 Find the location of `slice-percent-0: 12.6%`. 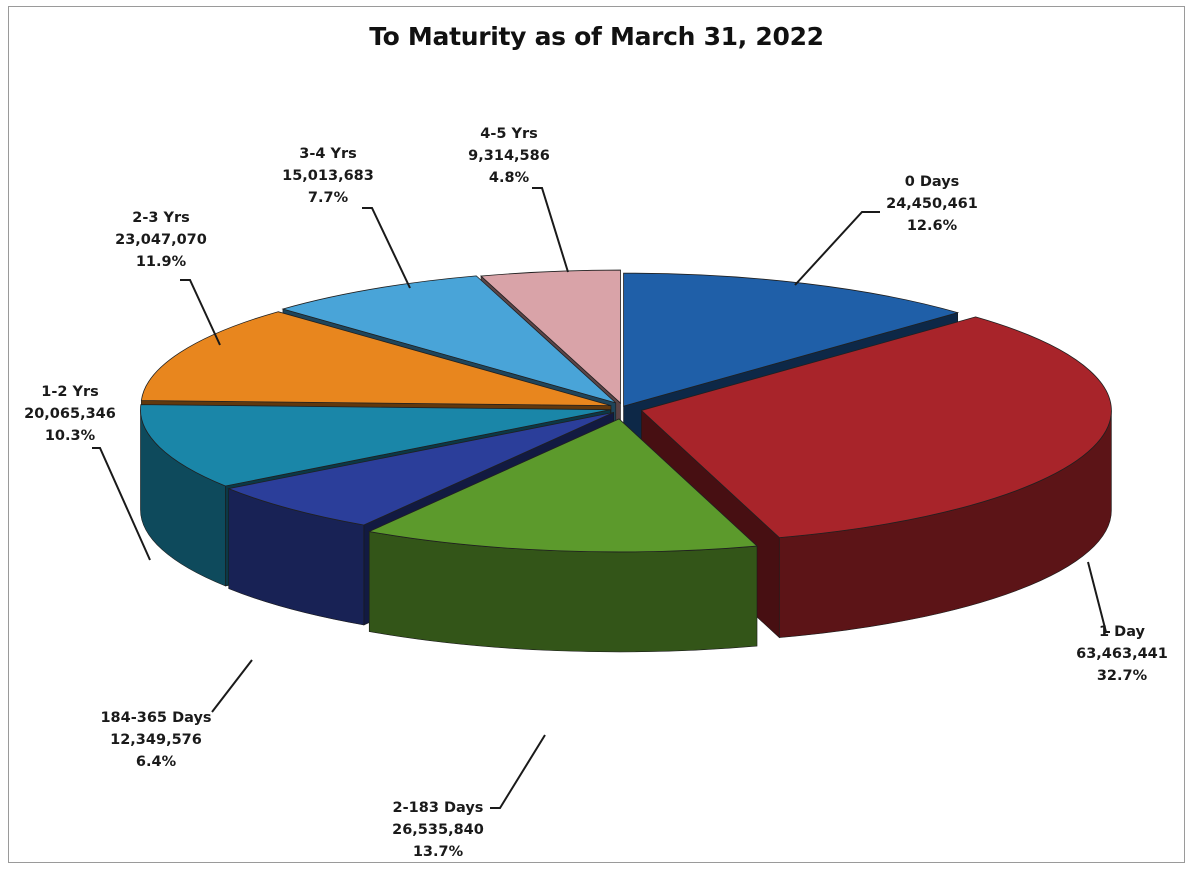

slice-percent-0: 12.6% is located at coordinates (932, 226).